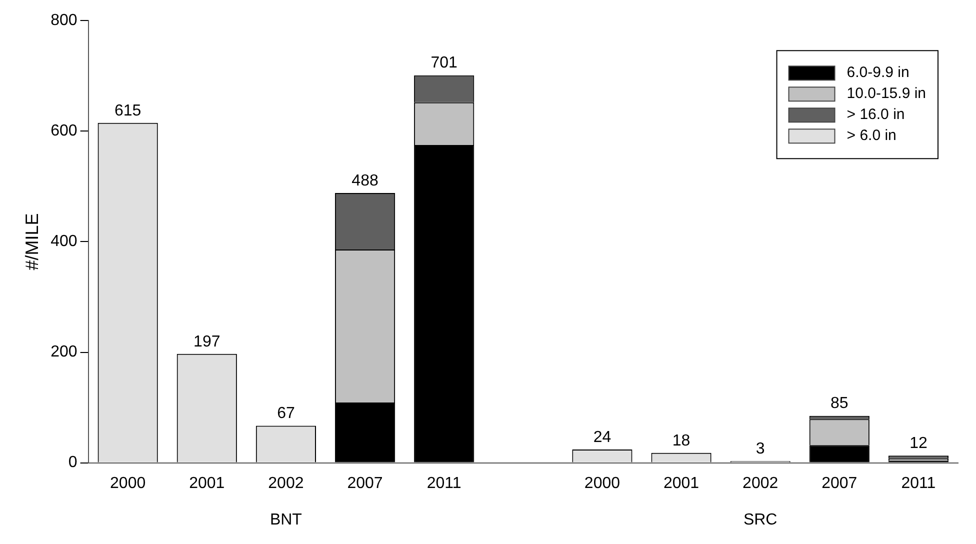  Describe the element at coordinates (871, 135) in the screenshot. I see `legend-label: > 6.0 in` at that location.